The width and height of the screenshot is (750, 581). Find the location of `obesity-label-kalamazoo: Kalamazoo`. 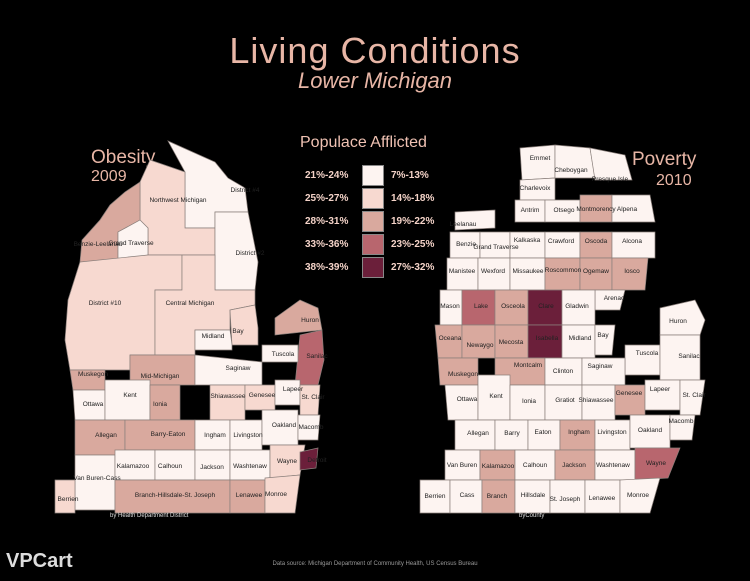

obesity-label-kalamazoo: Kalamazoo is located at coordinates (133, 466).